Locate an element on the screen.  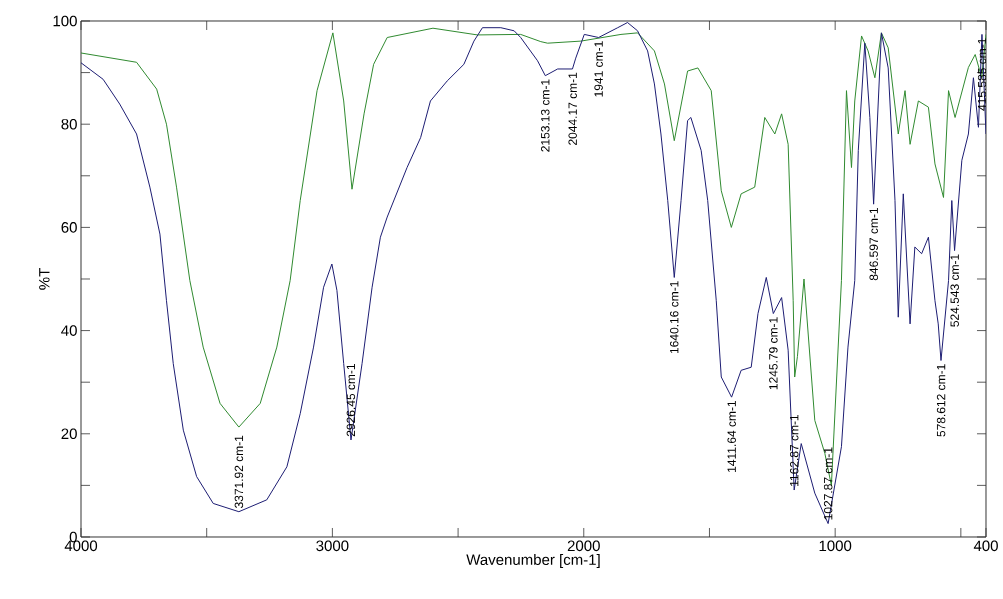
annotation: 1027.87 cm-1 is located at coordinates (828, 483).